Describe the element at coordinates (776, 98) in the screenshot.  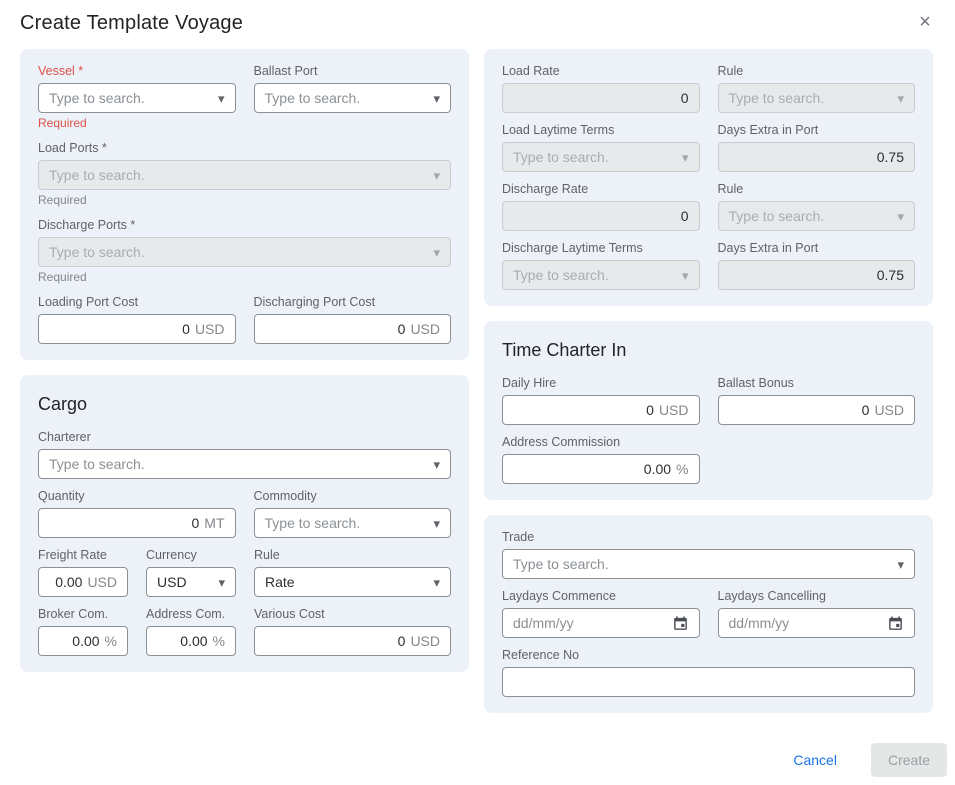
I see `load-rule-placeholder: Type to search.` at that location.